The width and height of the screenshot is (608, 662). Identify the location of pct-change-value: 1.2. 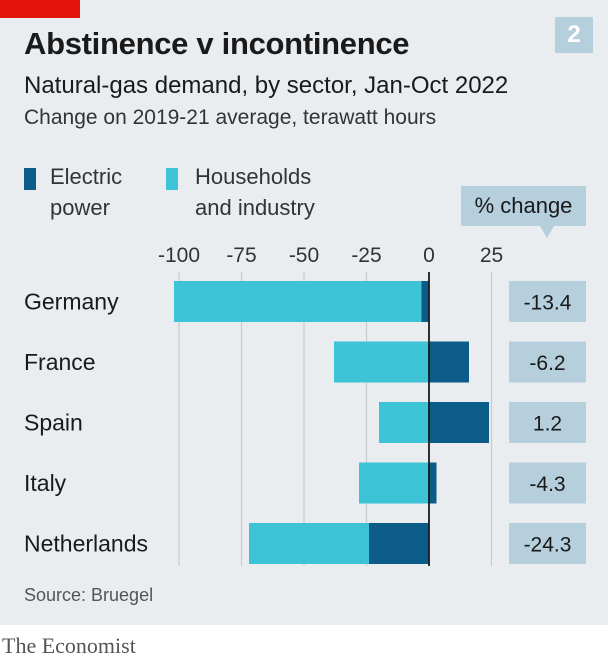
(547, 424).